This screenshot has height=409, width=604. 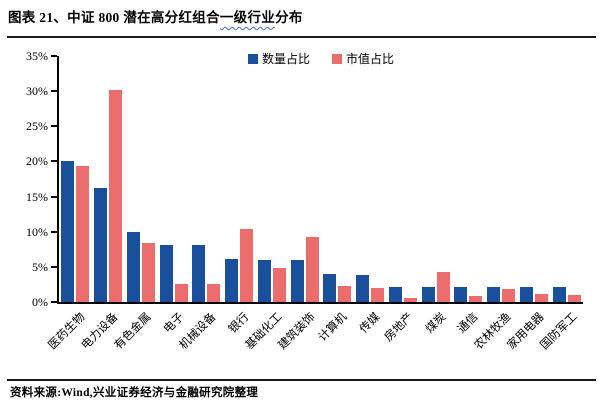 I want to click on chart-title: 图表 21、中证 800 潜在高分红组合一级行业分布, so click(x=155, y=16).